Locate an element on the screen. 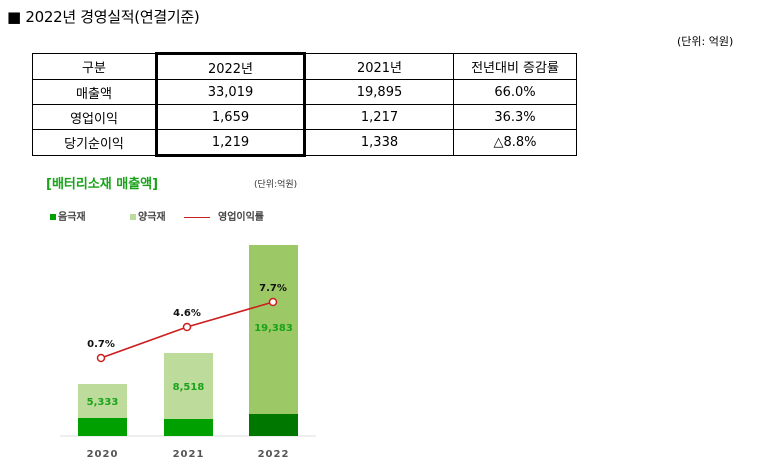 Image resolution: width=780 pixels, height=475 pixels. table-row: 매출액 33,019 19,895 66.0% is located at coordinates (304, 92).